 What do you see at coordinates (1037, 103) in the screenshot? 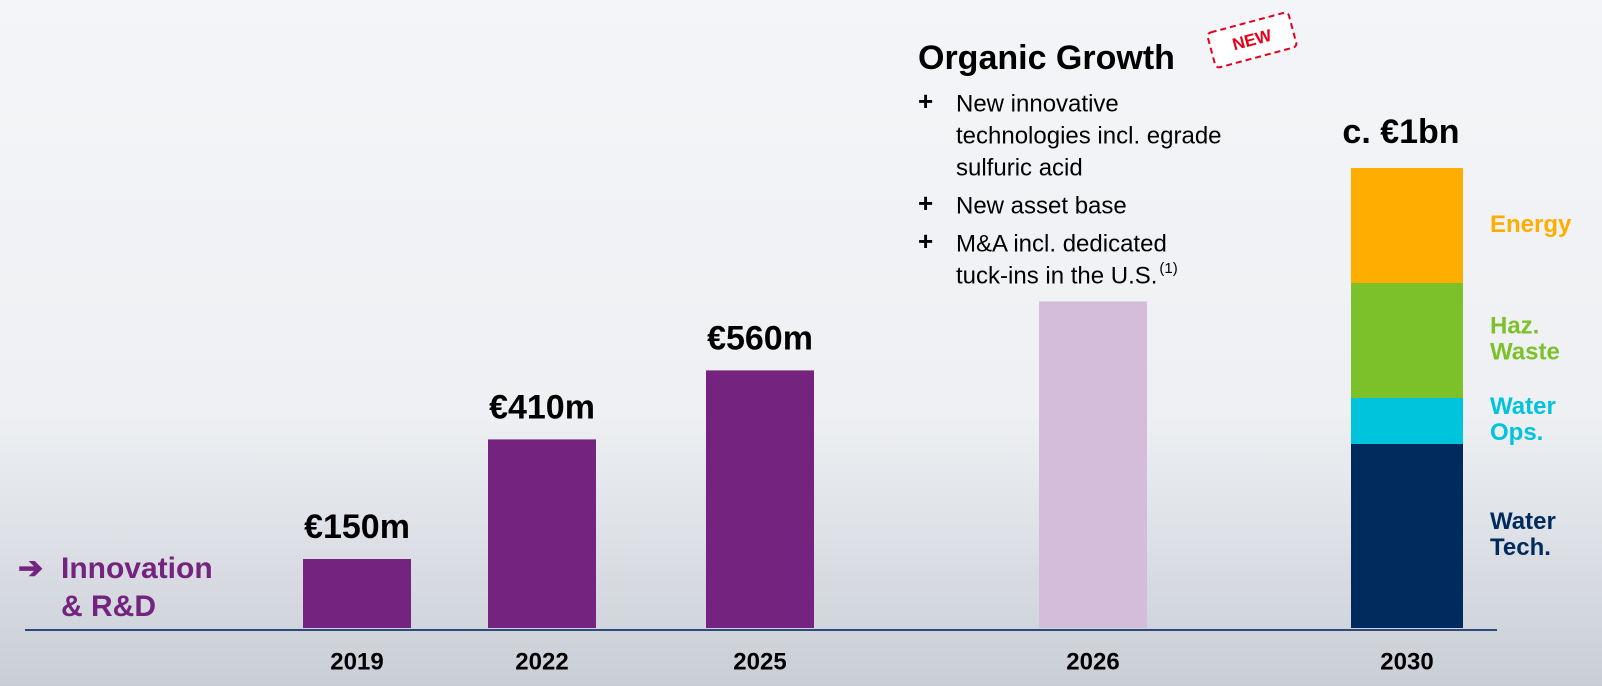
I see `bullet-text: New innovative` at bounding box center [1037, 103].